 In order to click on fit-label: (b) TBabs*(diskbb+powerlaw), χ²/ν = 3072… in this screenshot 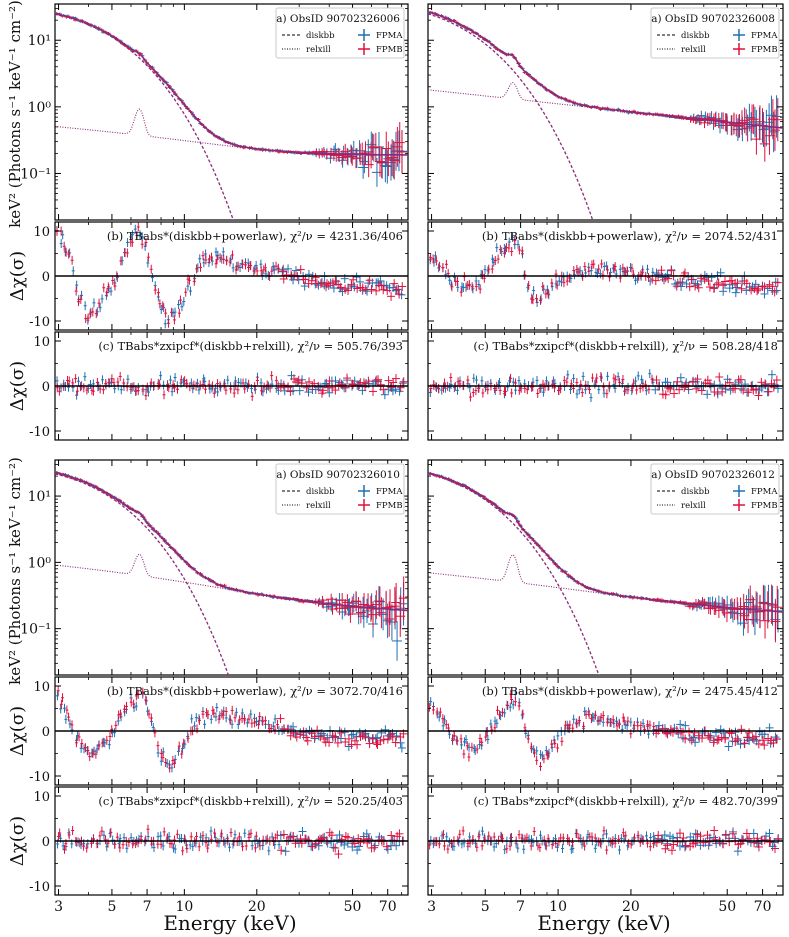, I will do `click(255, 691)`.